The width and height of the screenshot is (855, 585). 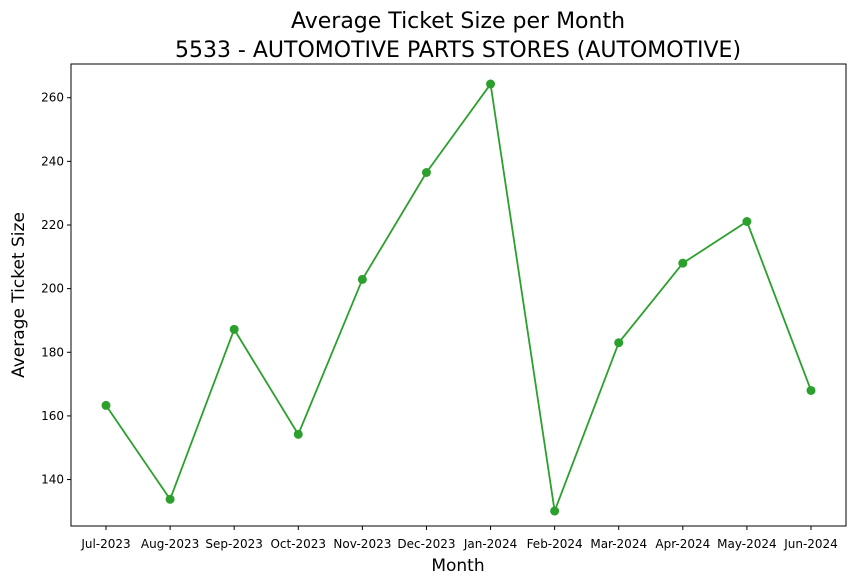 I want to click on y-tick-label: 240, so click(x=52, y=161).